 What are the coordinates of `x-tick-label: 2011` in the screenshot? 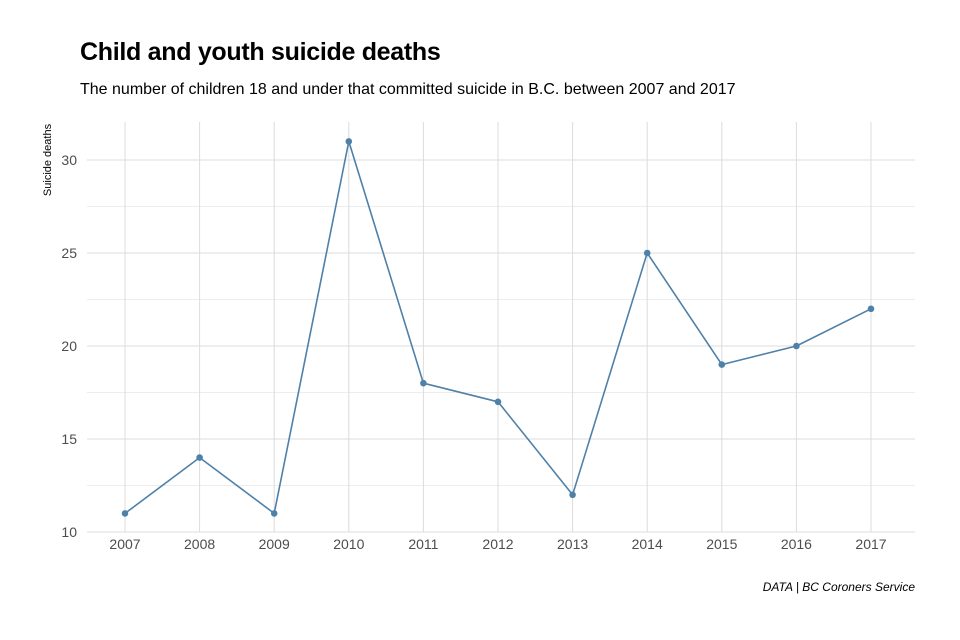 It's located at (423, 544).